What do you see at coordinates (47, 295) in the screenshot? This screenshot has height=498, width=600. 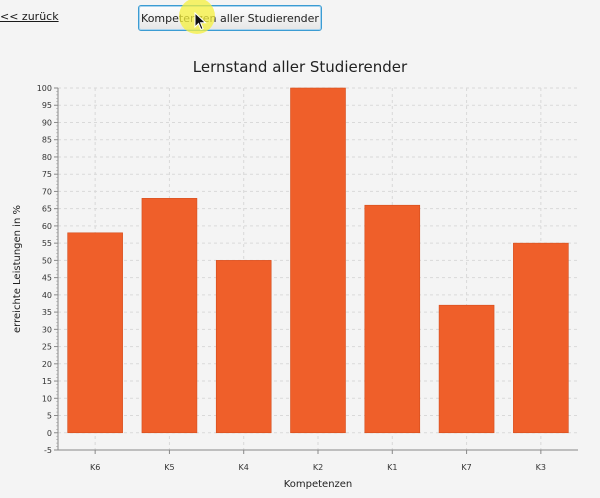 I see `y-tick-label: 40` at bounding box center [47, 295].